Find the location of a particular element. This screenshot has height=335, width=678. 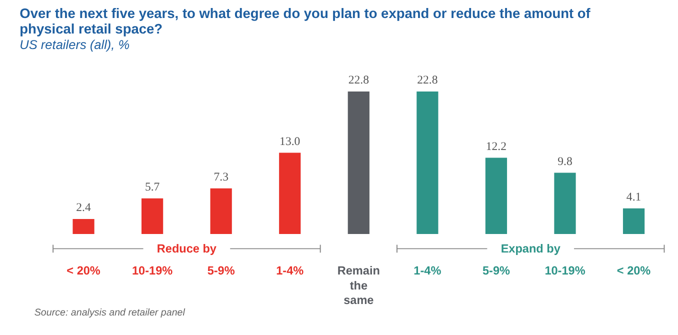

data-label: 5.7 is located at coordinates (152, 186).